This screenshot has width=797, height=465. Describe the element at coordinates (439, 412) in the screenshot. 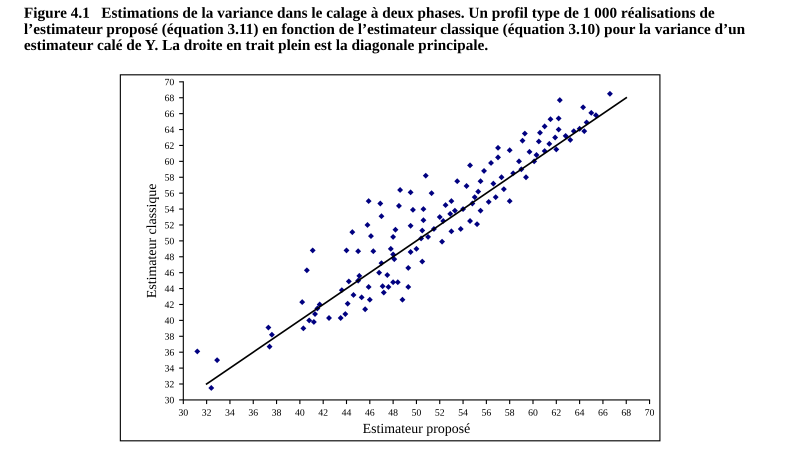

I see `x-tick-label: 52` at that location.